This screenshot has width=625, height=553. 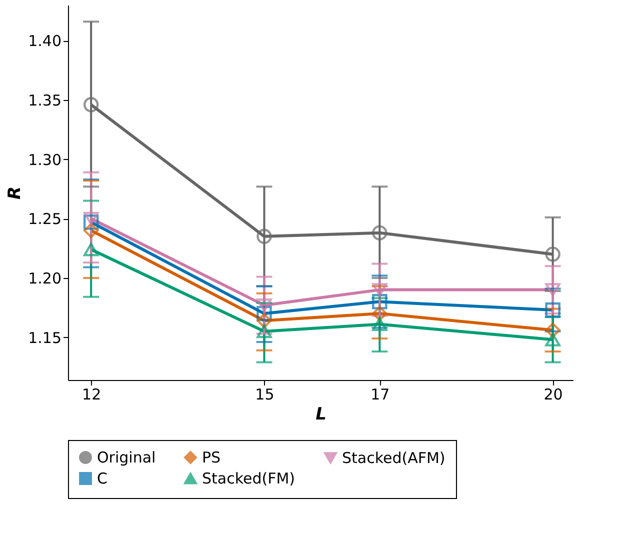 I want to click on legend-label: Stacked(AFM), so click(x=394, y=457).